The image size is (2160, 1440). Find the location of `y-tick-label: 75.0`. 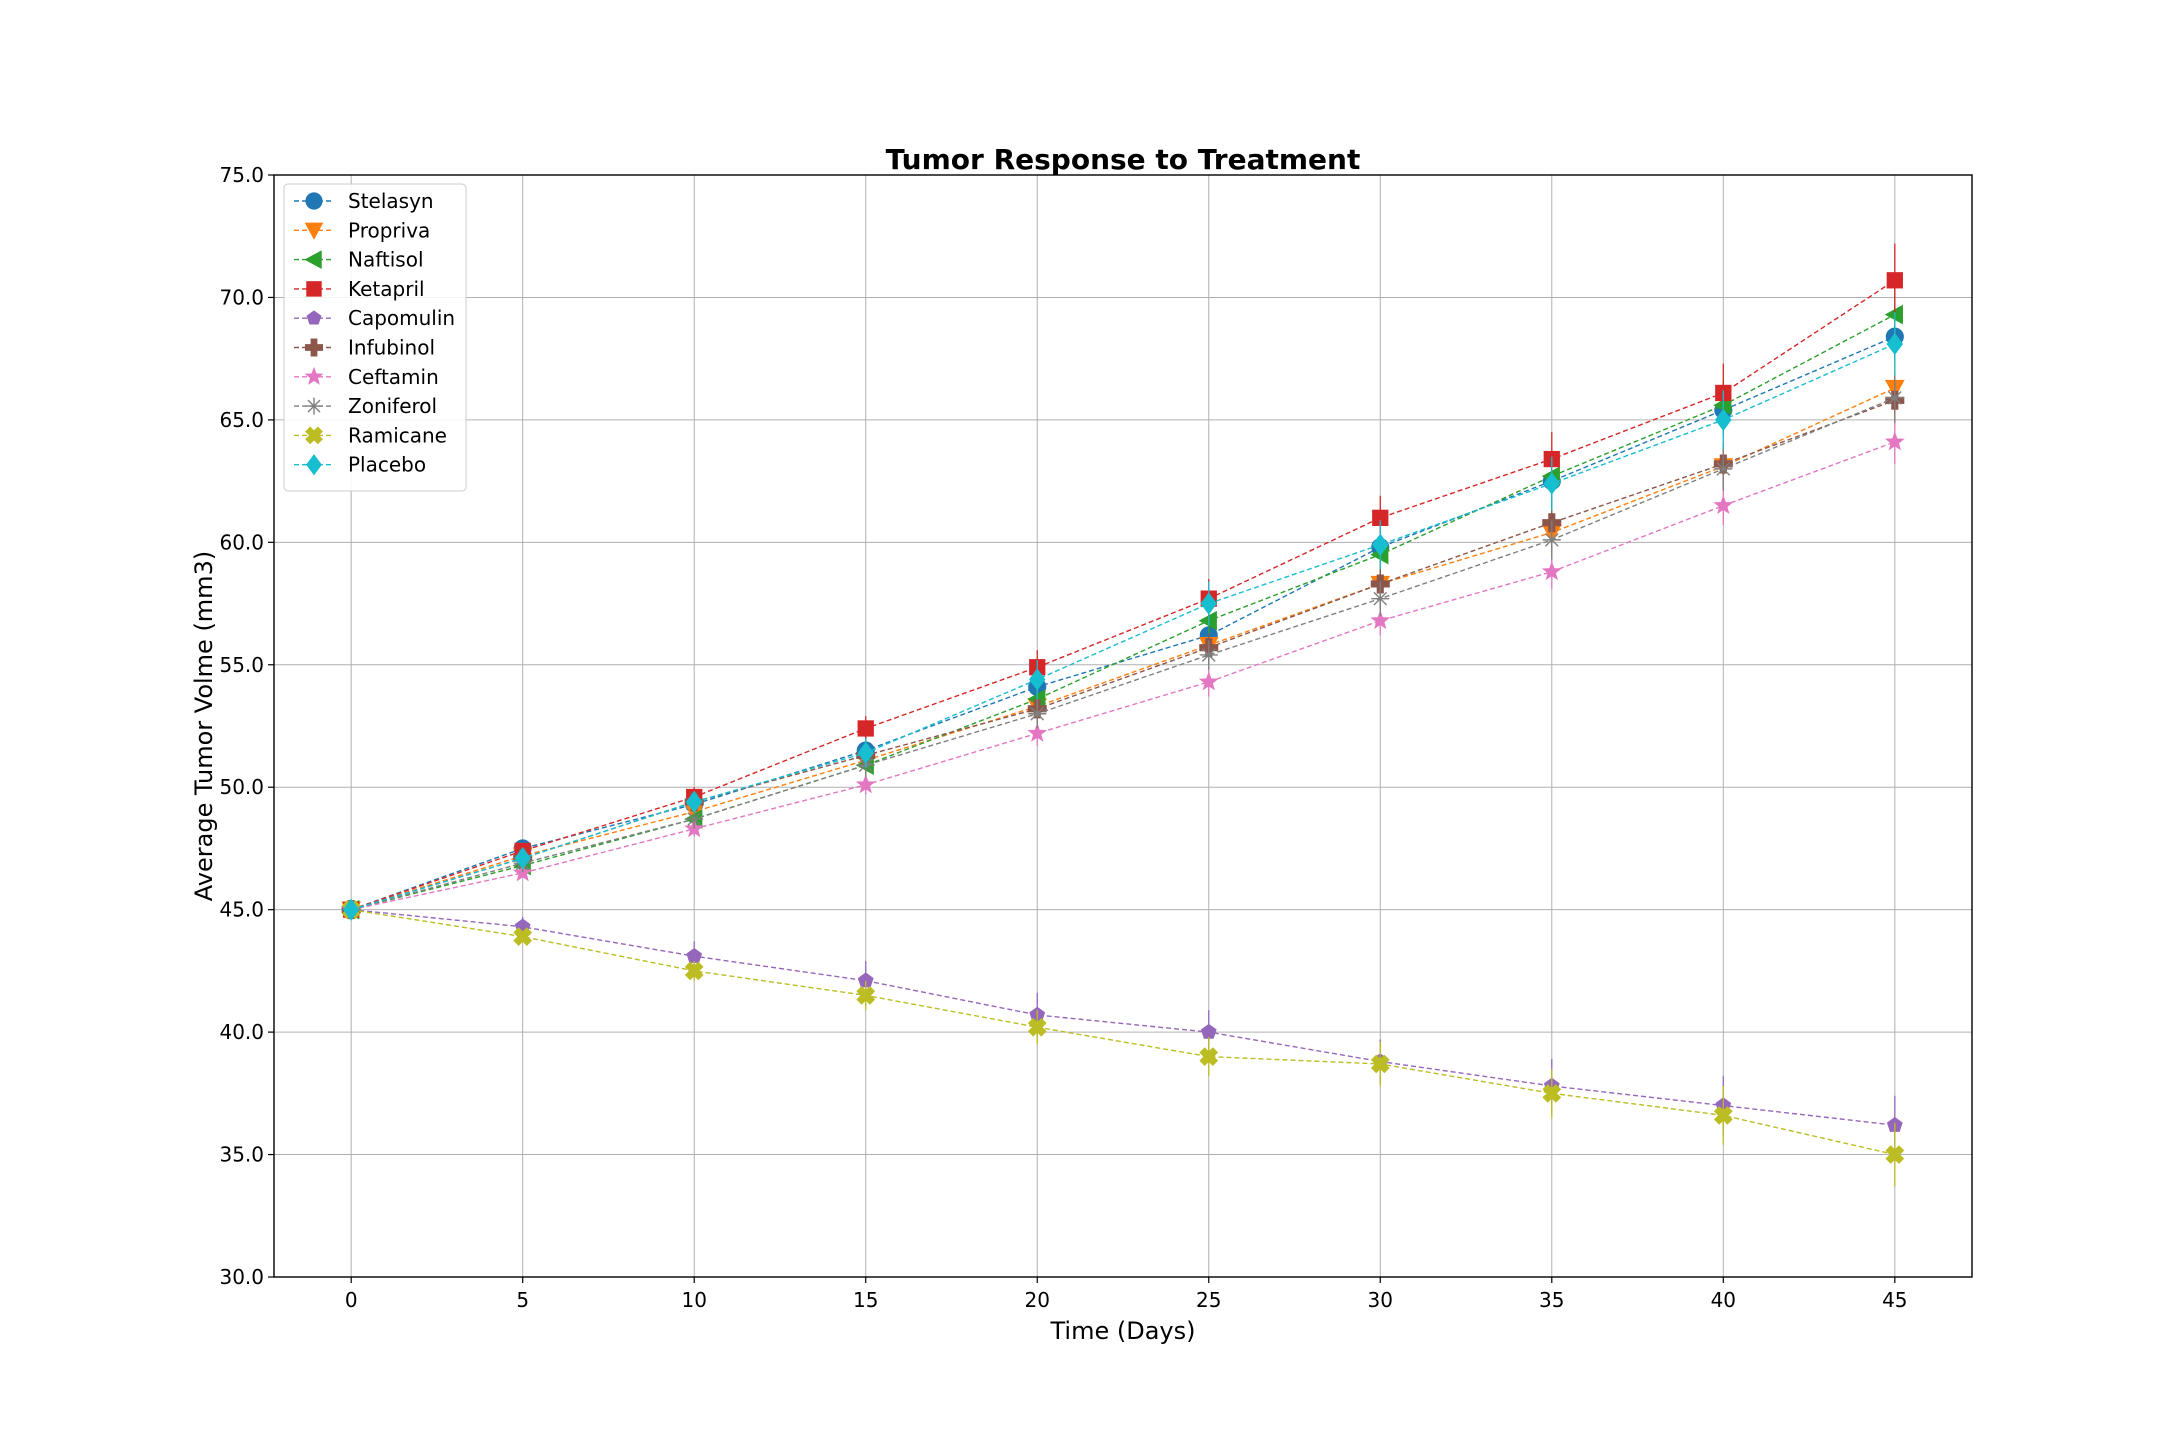

y-tick-label: 75.0 is located at coordinates (241, 175).